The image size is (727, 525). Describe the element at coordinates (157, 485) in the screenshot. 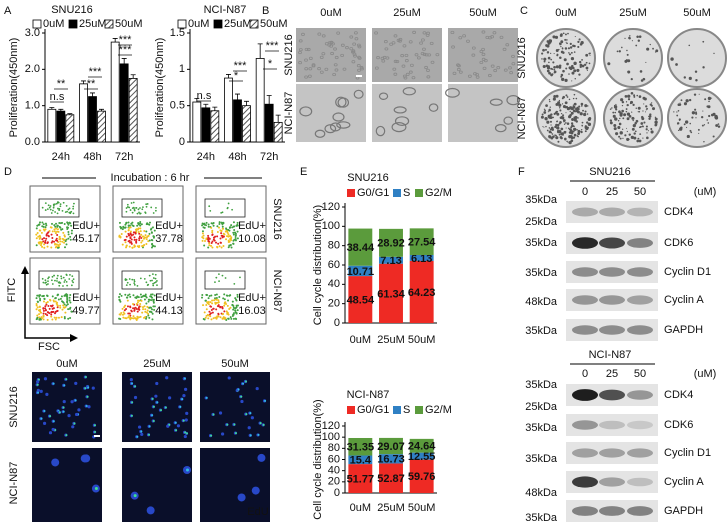

I see `fluorescence-image` at that location.